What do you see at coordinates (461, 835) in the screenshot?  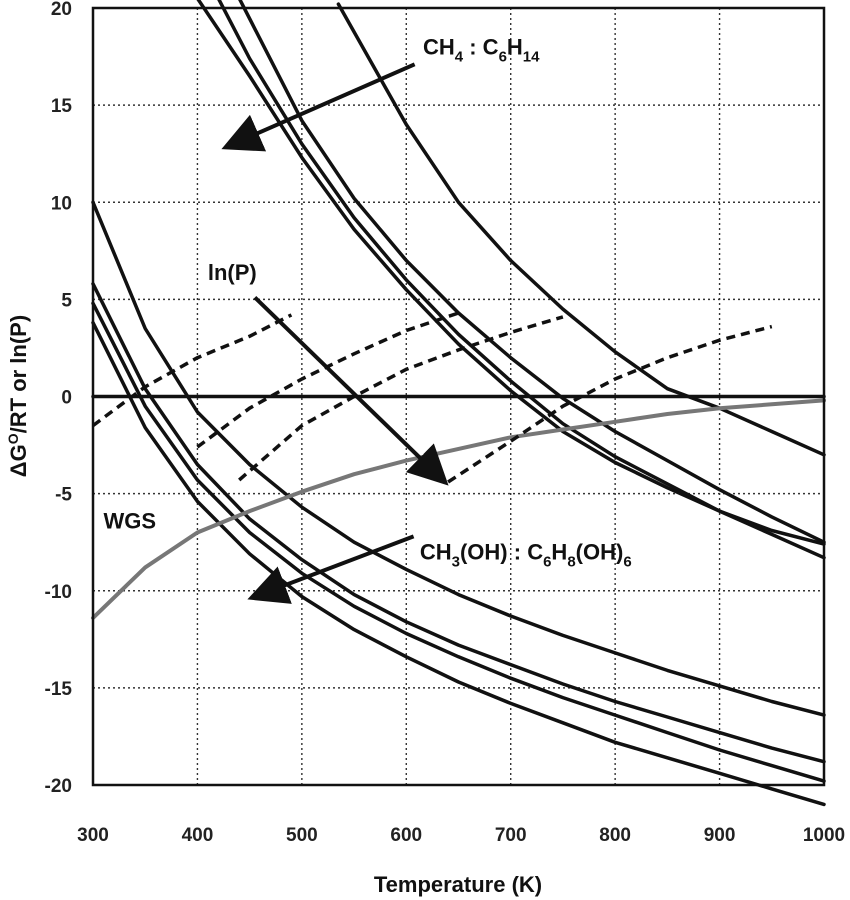 I see `x-tick-labels: 300 400 500 600 700 800 900 1000` at bounding box center [461, 835].